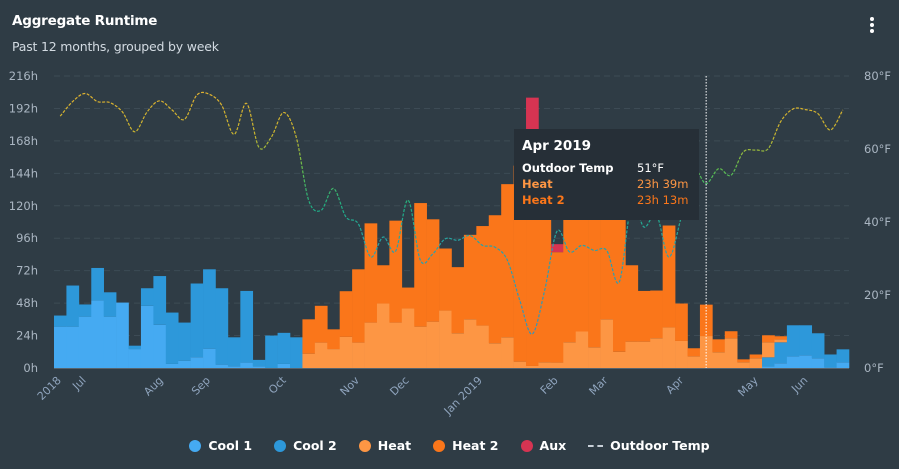 Image resolution: width=899 pixels, height=469 pixels. I want to click on x-tick-label: Apr, so click(675, 385).